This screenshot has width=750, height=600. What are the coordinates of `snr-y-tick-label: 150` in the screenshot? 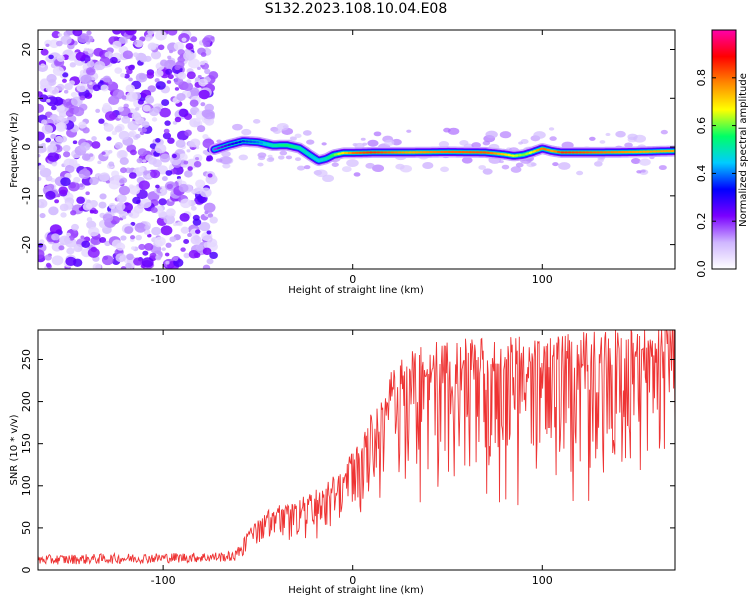 It's located at (26, 443).